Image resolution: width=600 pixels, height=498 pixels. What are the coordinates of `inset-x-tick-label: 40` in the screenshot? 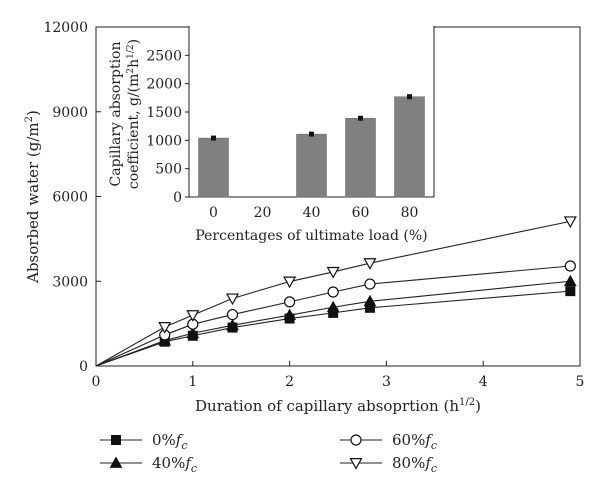 It's located at (312, 213).